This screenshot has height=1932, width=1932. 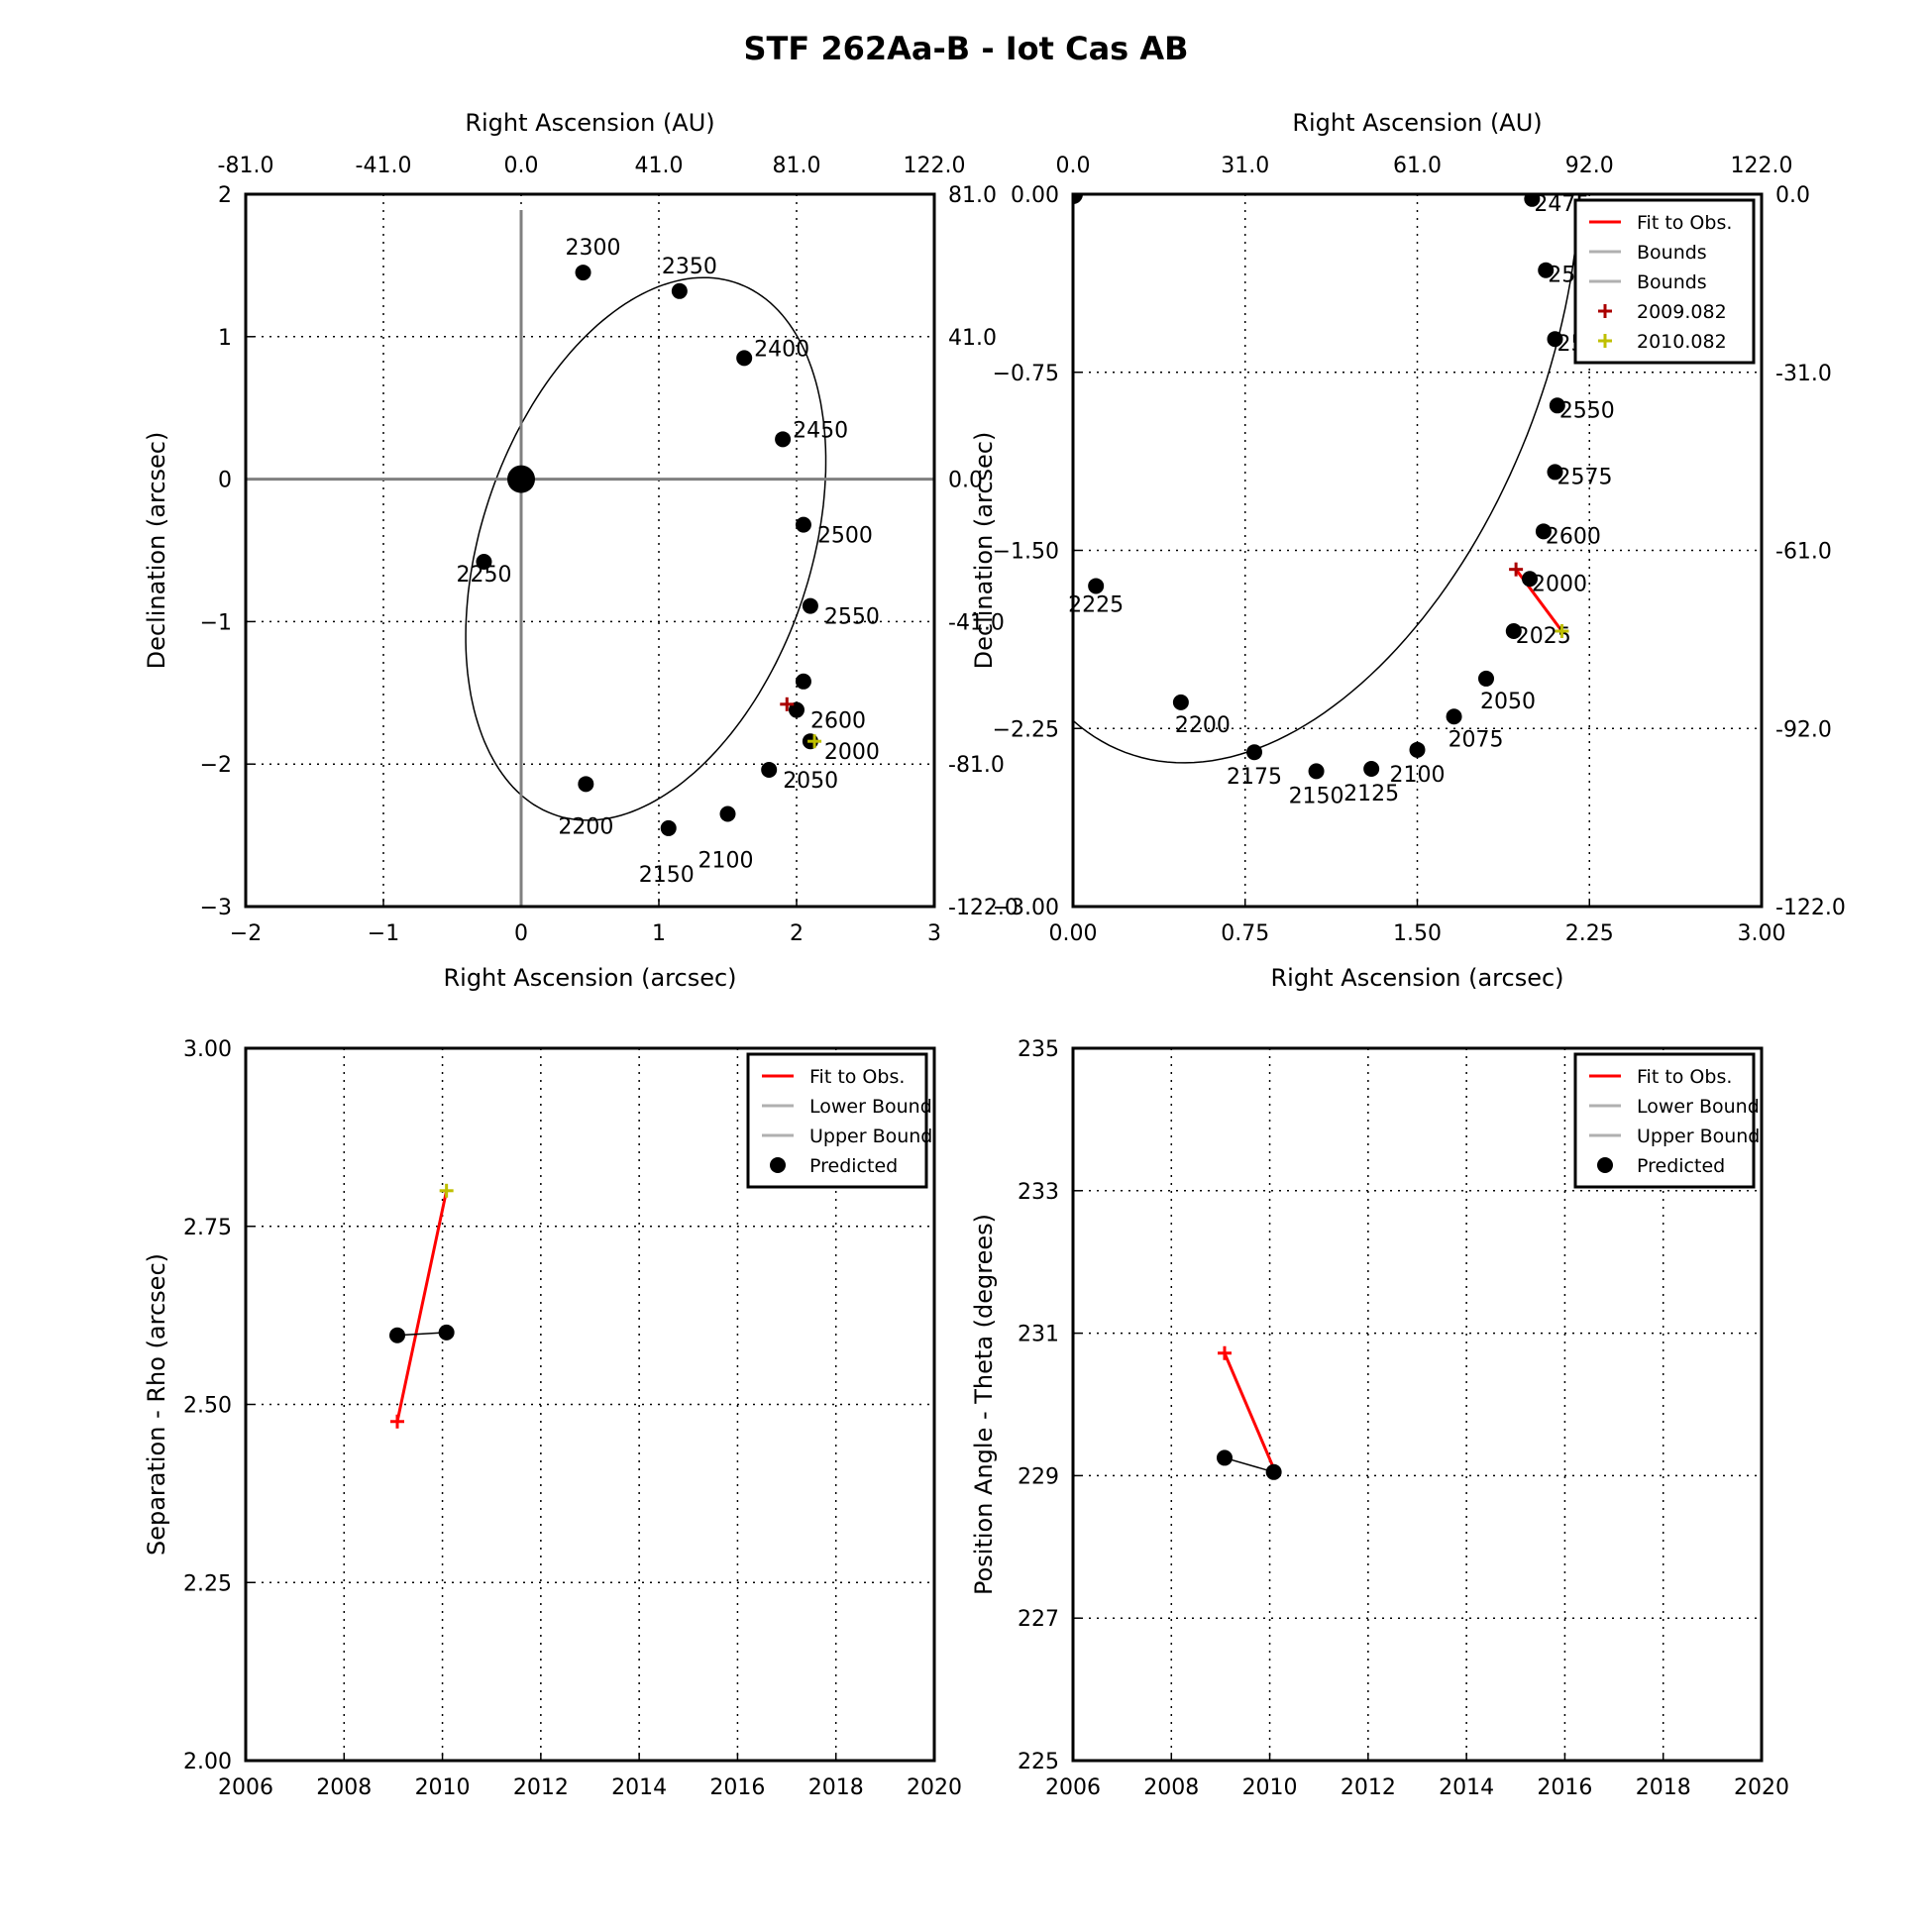 I want to click on x-tick-label: 3, so click(x=934, y=934).